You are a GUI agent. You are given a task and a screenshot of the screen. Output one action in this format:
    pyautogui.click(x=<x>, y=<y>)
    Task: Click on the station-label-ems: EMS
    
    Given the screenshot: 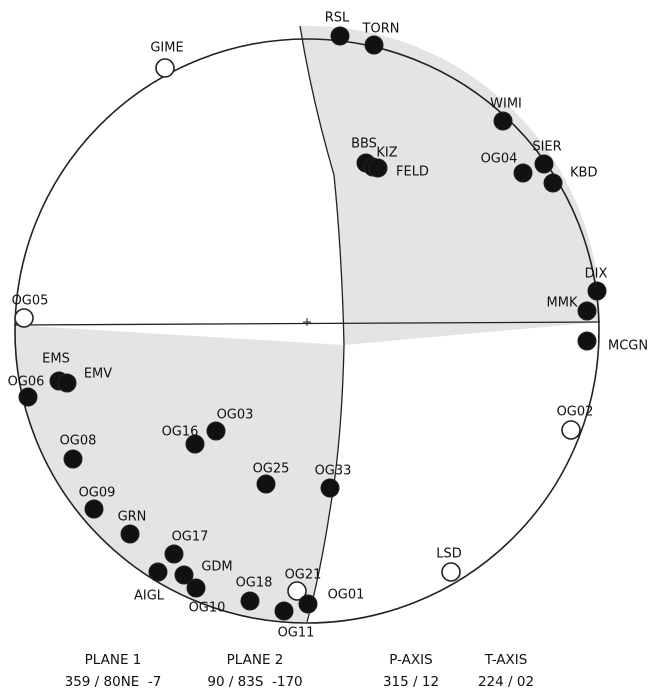 What is the action you would take?
    pyautogui.click(x=56, y=359)
    